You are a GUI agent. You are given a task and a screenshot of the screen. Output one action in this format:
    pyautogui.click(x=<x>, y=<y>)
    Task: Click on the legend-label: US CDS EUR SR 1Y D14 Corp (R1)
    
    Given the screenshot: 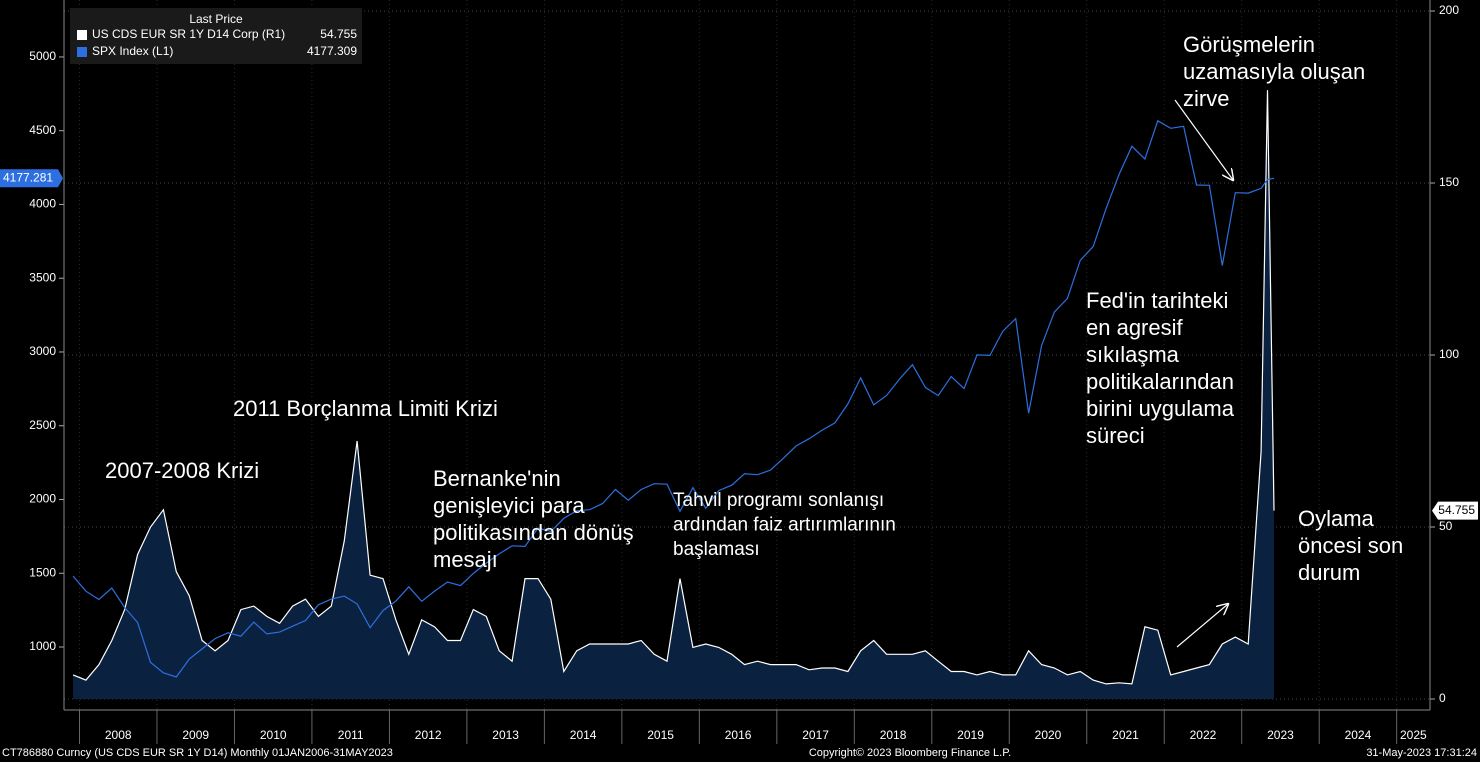 What is the action you would take?
    pyautogui.click(x=188, y=34)
    